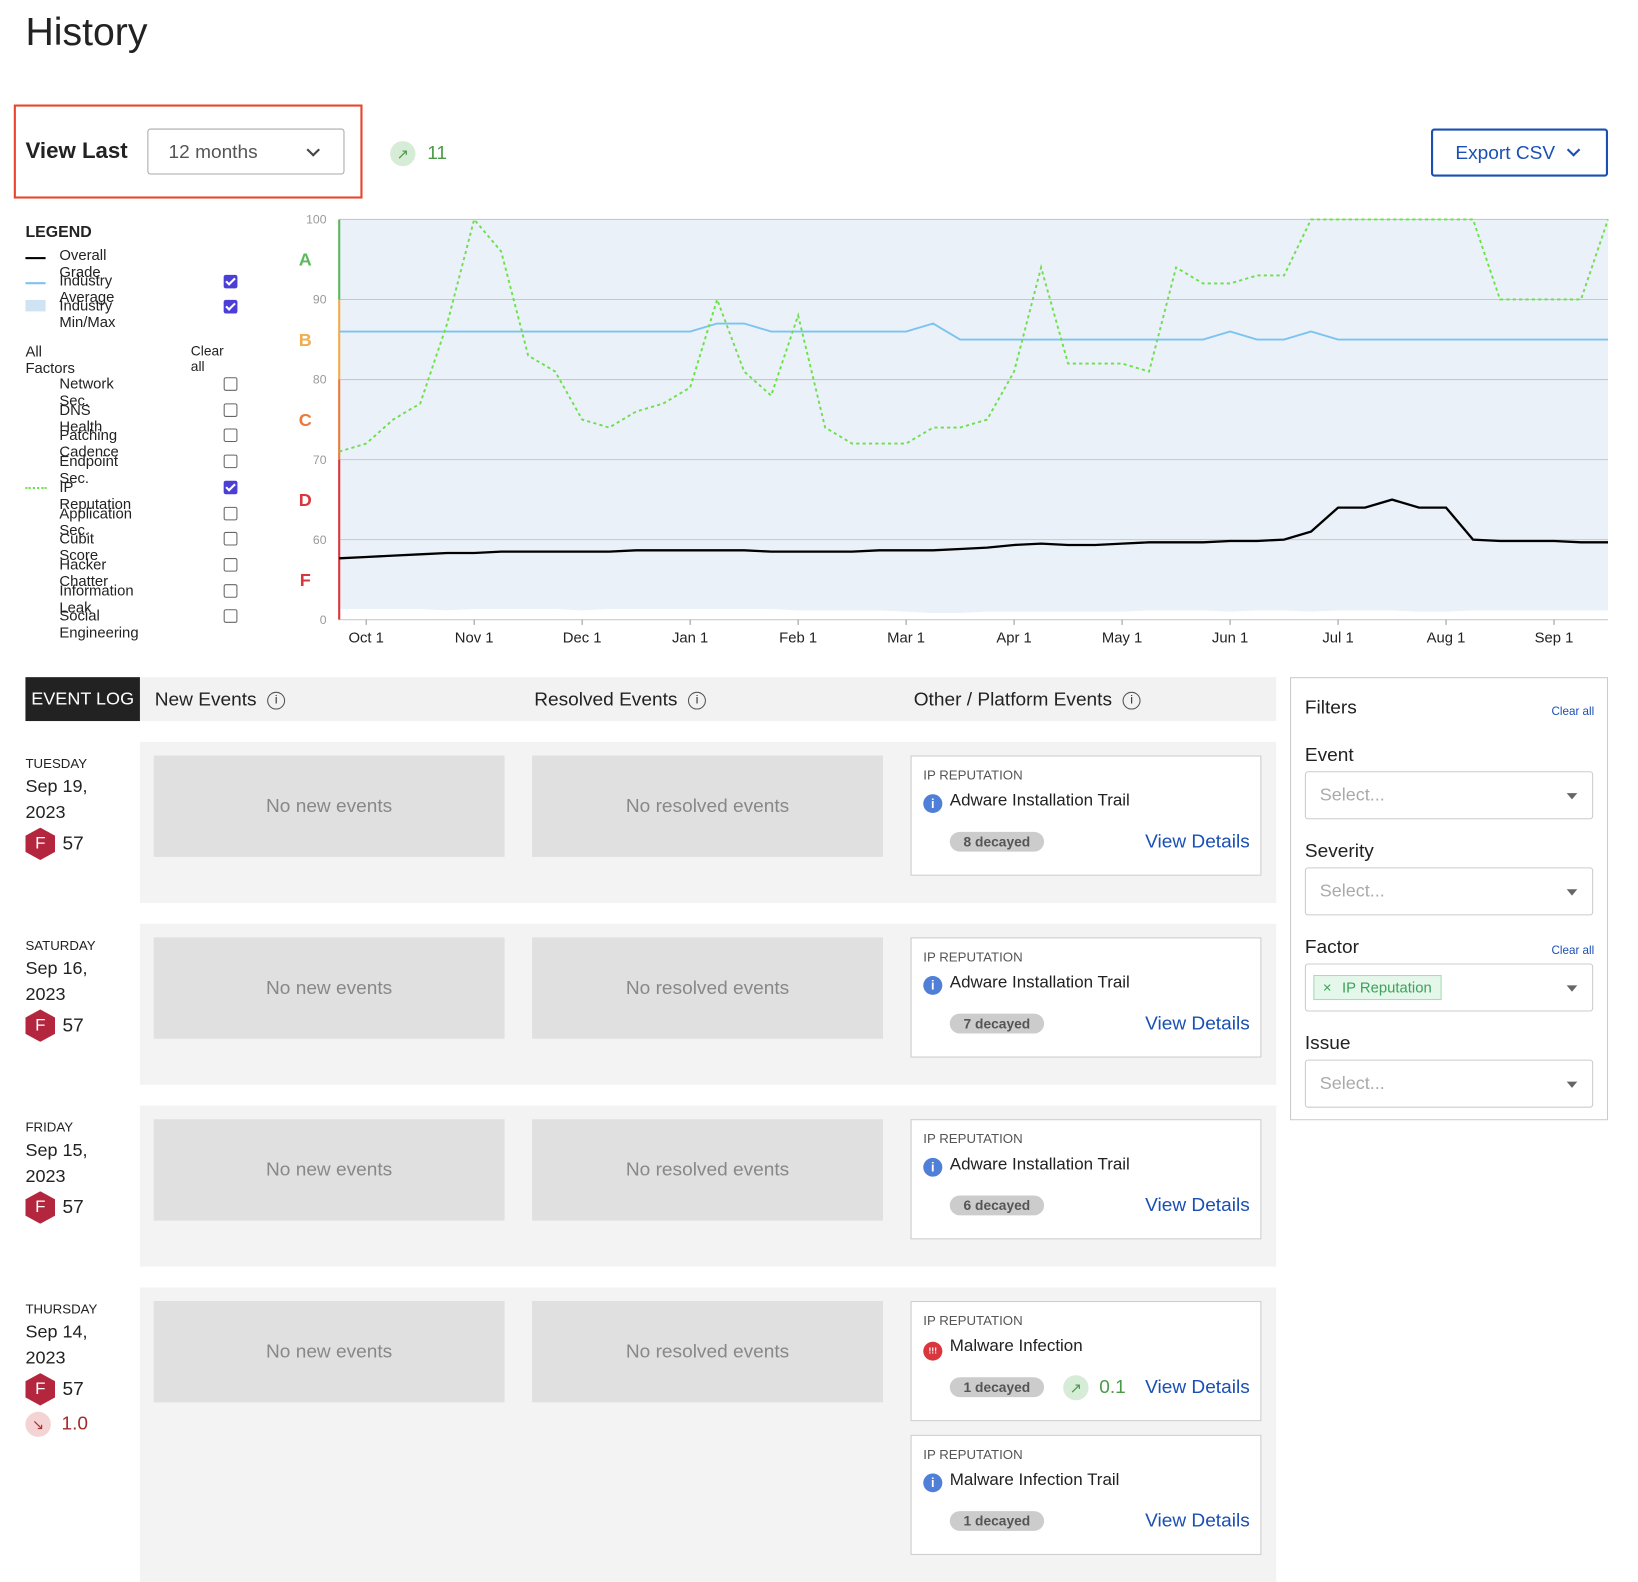 This screenshot has height=1582, width=1638. Describe the element at coordinates (56, 1163) in the screenshot. I see `date: Sep 15, 2023` at that location.